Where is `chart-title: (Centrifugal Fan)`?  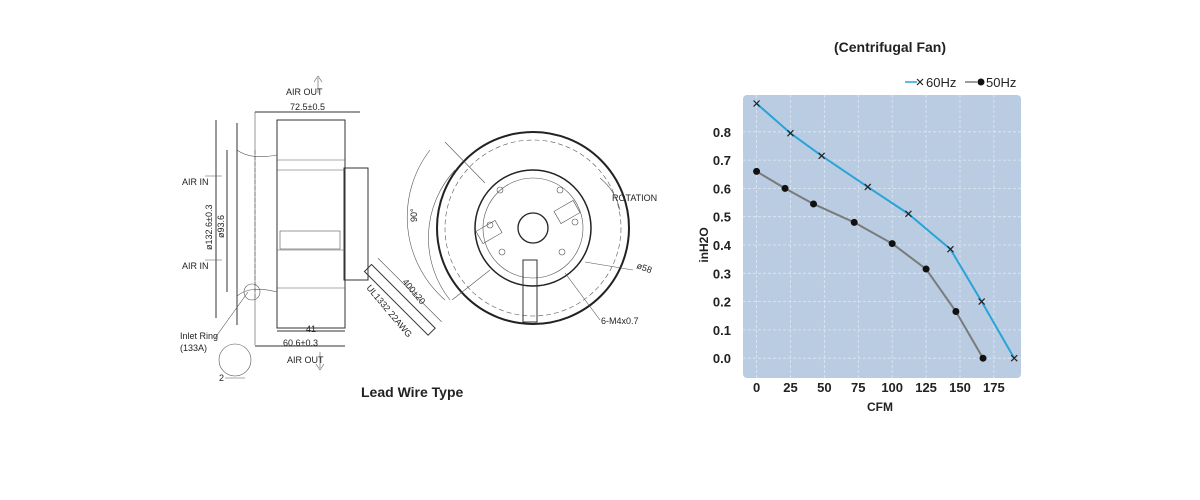 chart-title: (Centrifugal Fan) is located at coordinates (890, 47).